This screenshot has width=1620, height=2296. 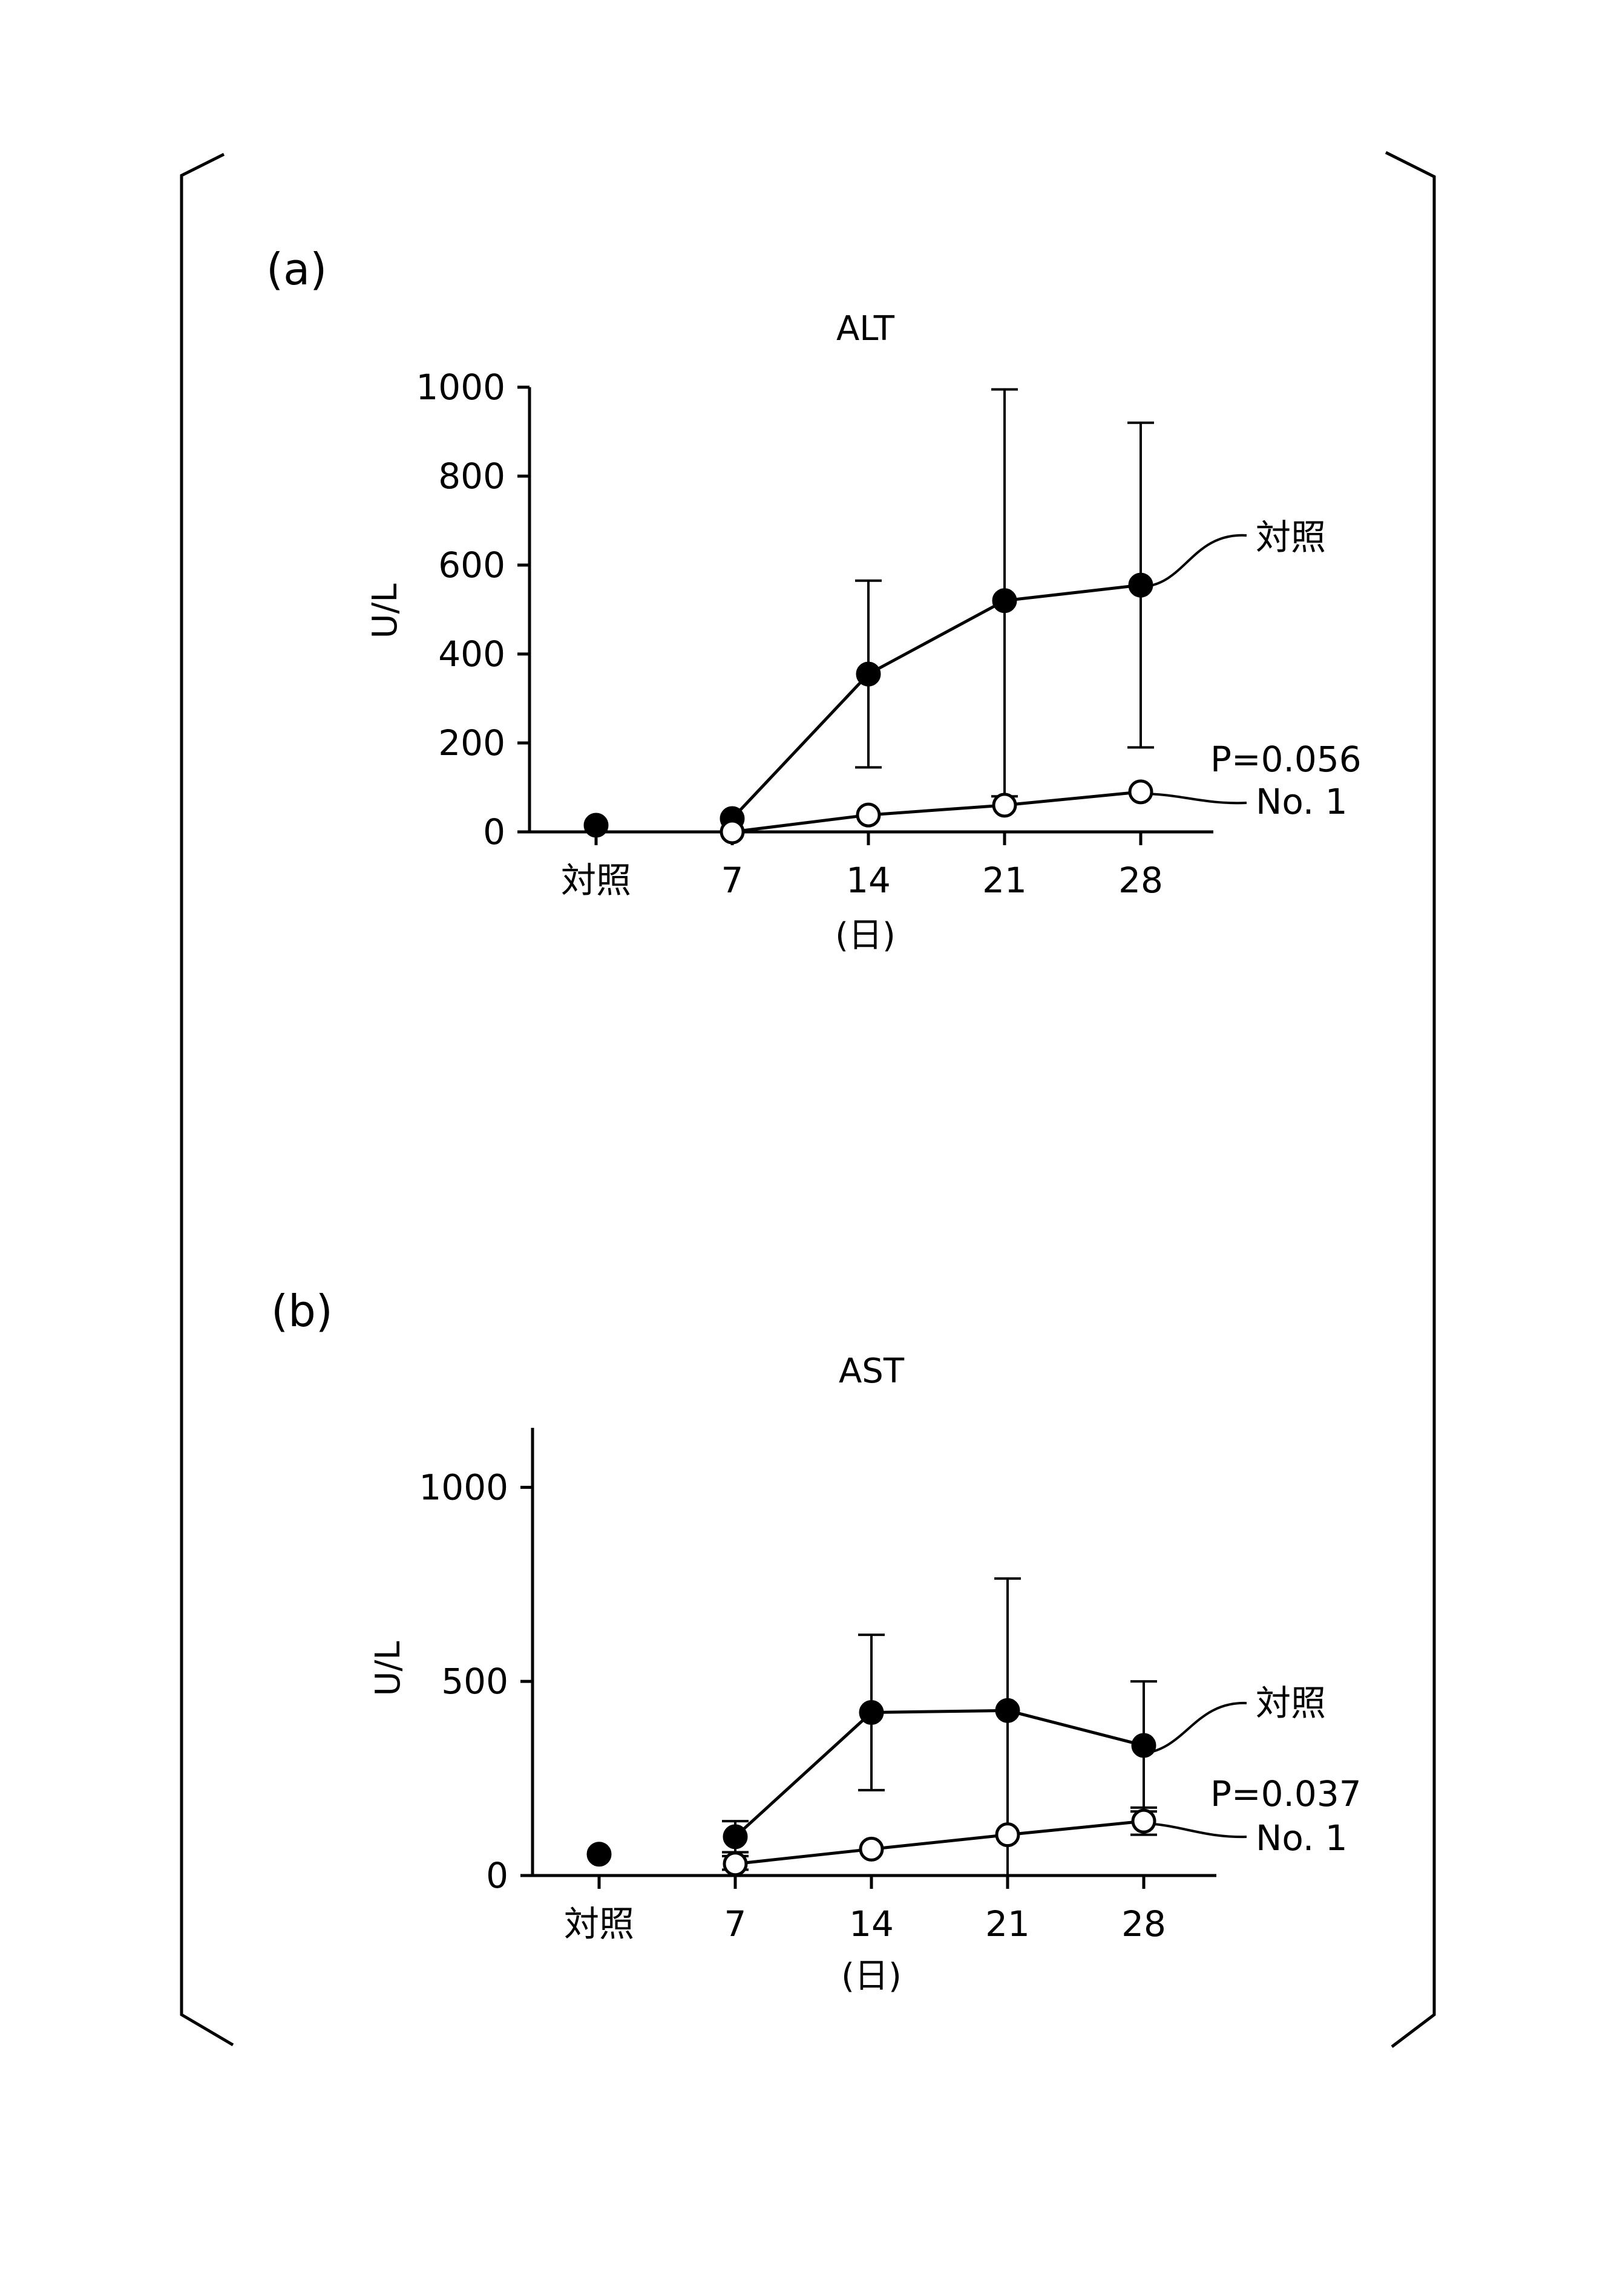 What do you see at coordinates (297, 269) in the screenshot?
I see `panel-label: (a)` at bounding box center [297, 269].